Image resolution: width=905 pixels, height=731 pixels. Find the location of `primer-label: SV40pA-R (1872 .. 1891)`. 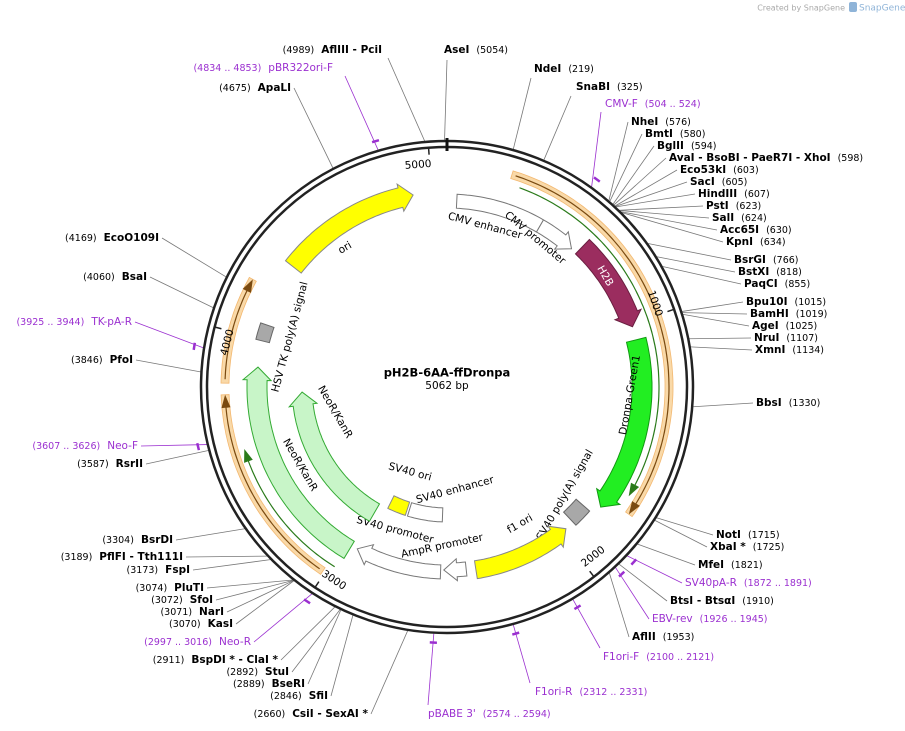

primer-label: SV40pA-R (1872 .. 1891) is located at coordinates (748, 583).